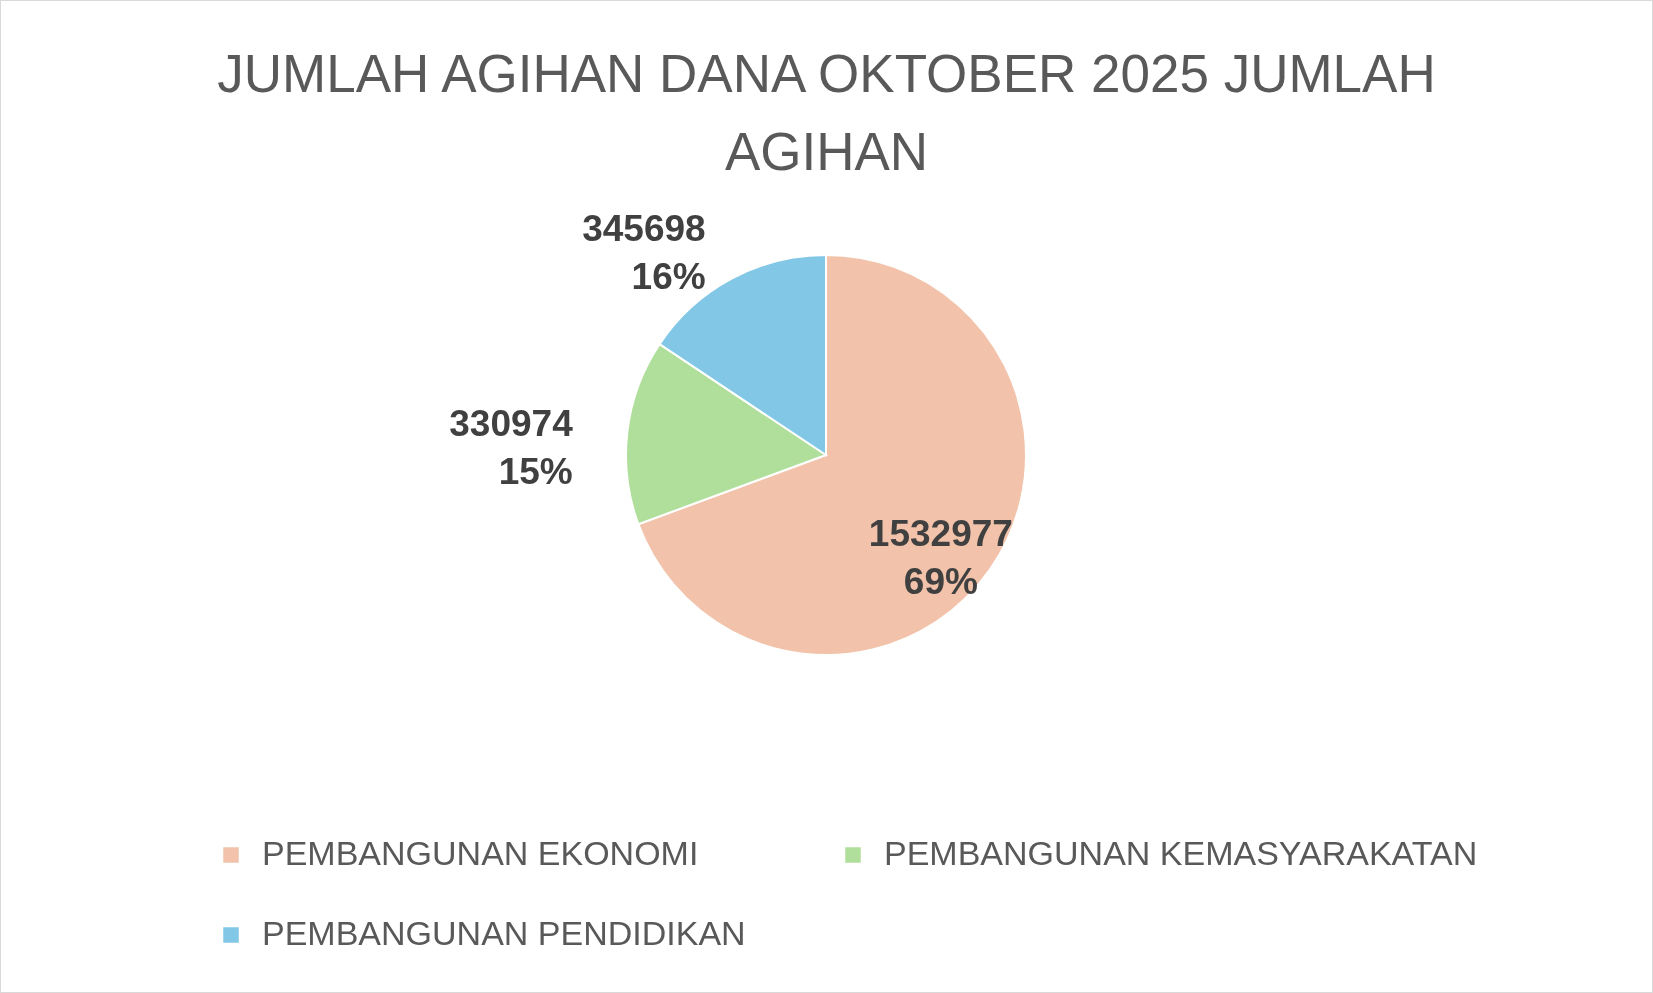 The width and height of the screenshot is (1653, 993). I want to click on chart-title: JUMLAH AGIHAN DANA OKTOBER 2025 JUMLAH AGIHAN, so click(826, 113).